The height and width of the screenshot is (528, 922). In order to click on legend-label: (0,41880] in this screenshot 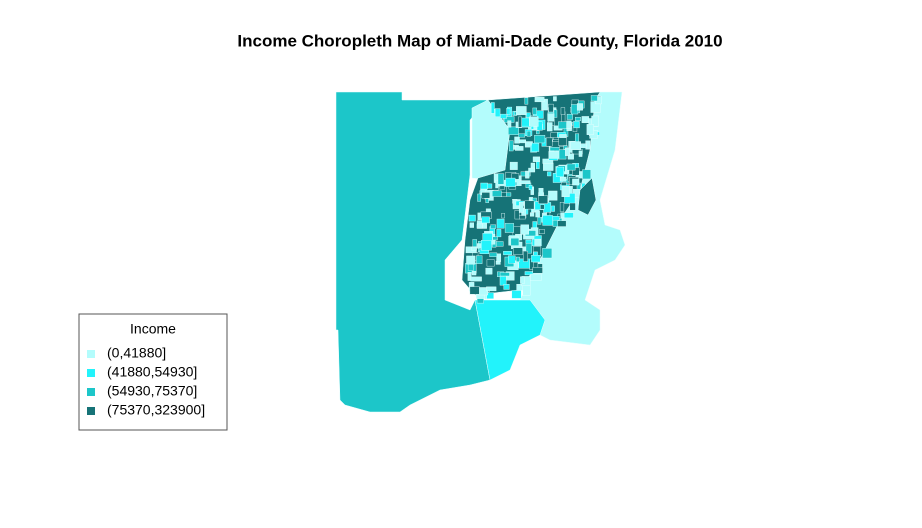, I will do `click(136, 353)`.